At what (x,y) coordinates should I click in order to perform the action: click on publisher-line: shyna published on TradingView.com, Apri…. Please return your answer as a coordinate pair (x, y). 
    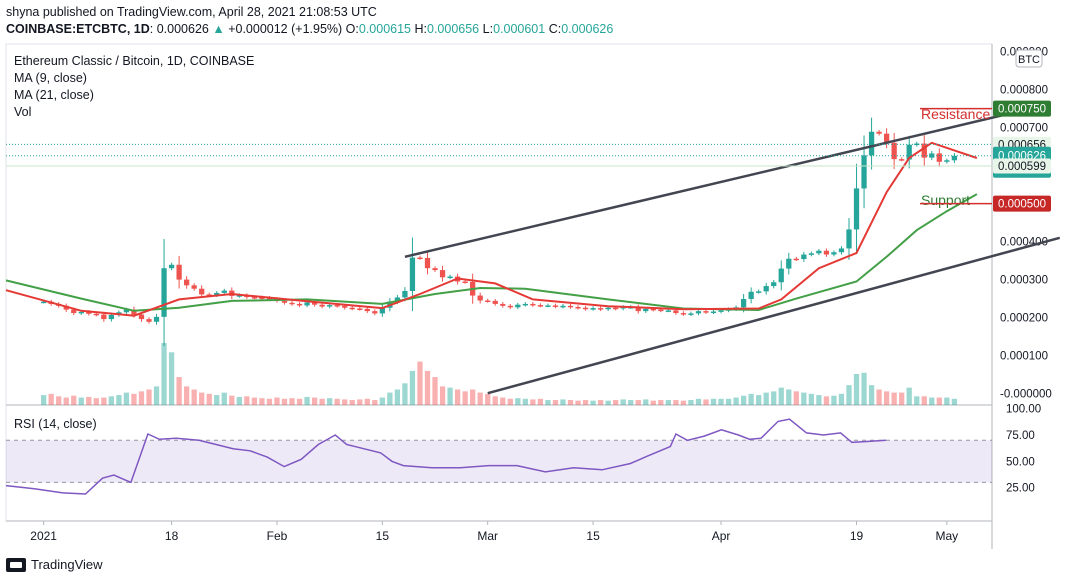
    Looking at the image, I should click on (191, 12).